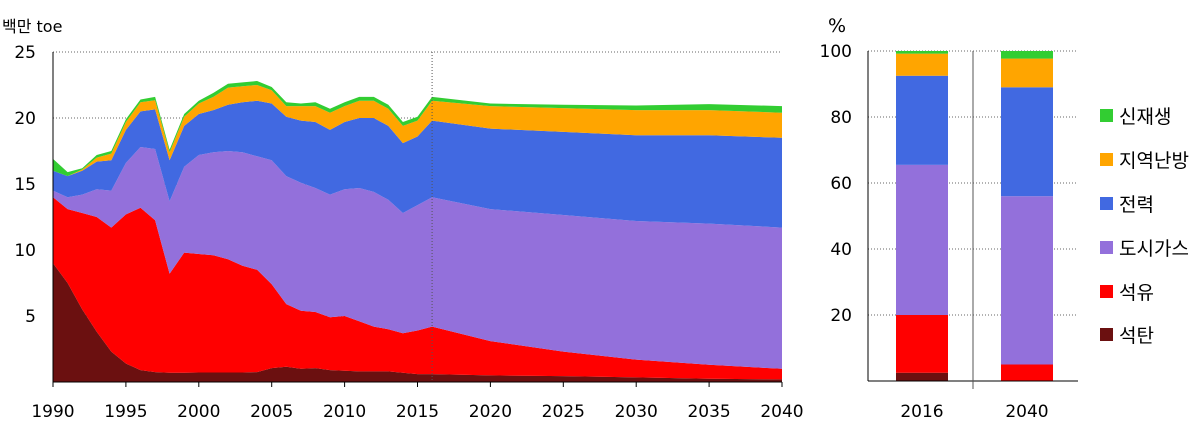 This screenshot has height=440, width=1200. I want to click on bar-segment-2016-전력, so click(922, 120).